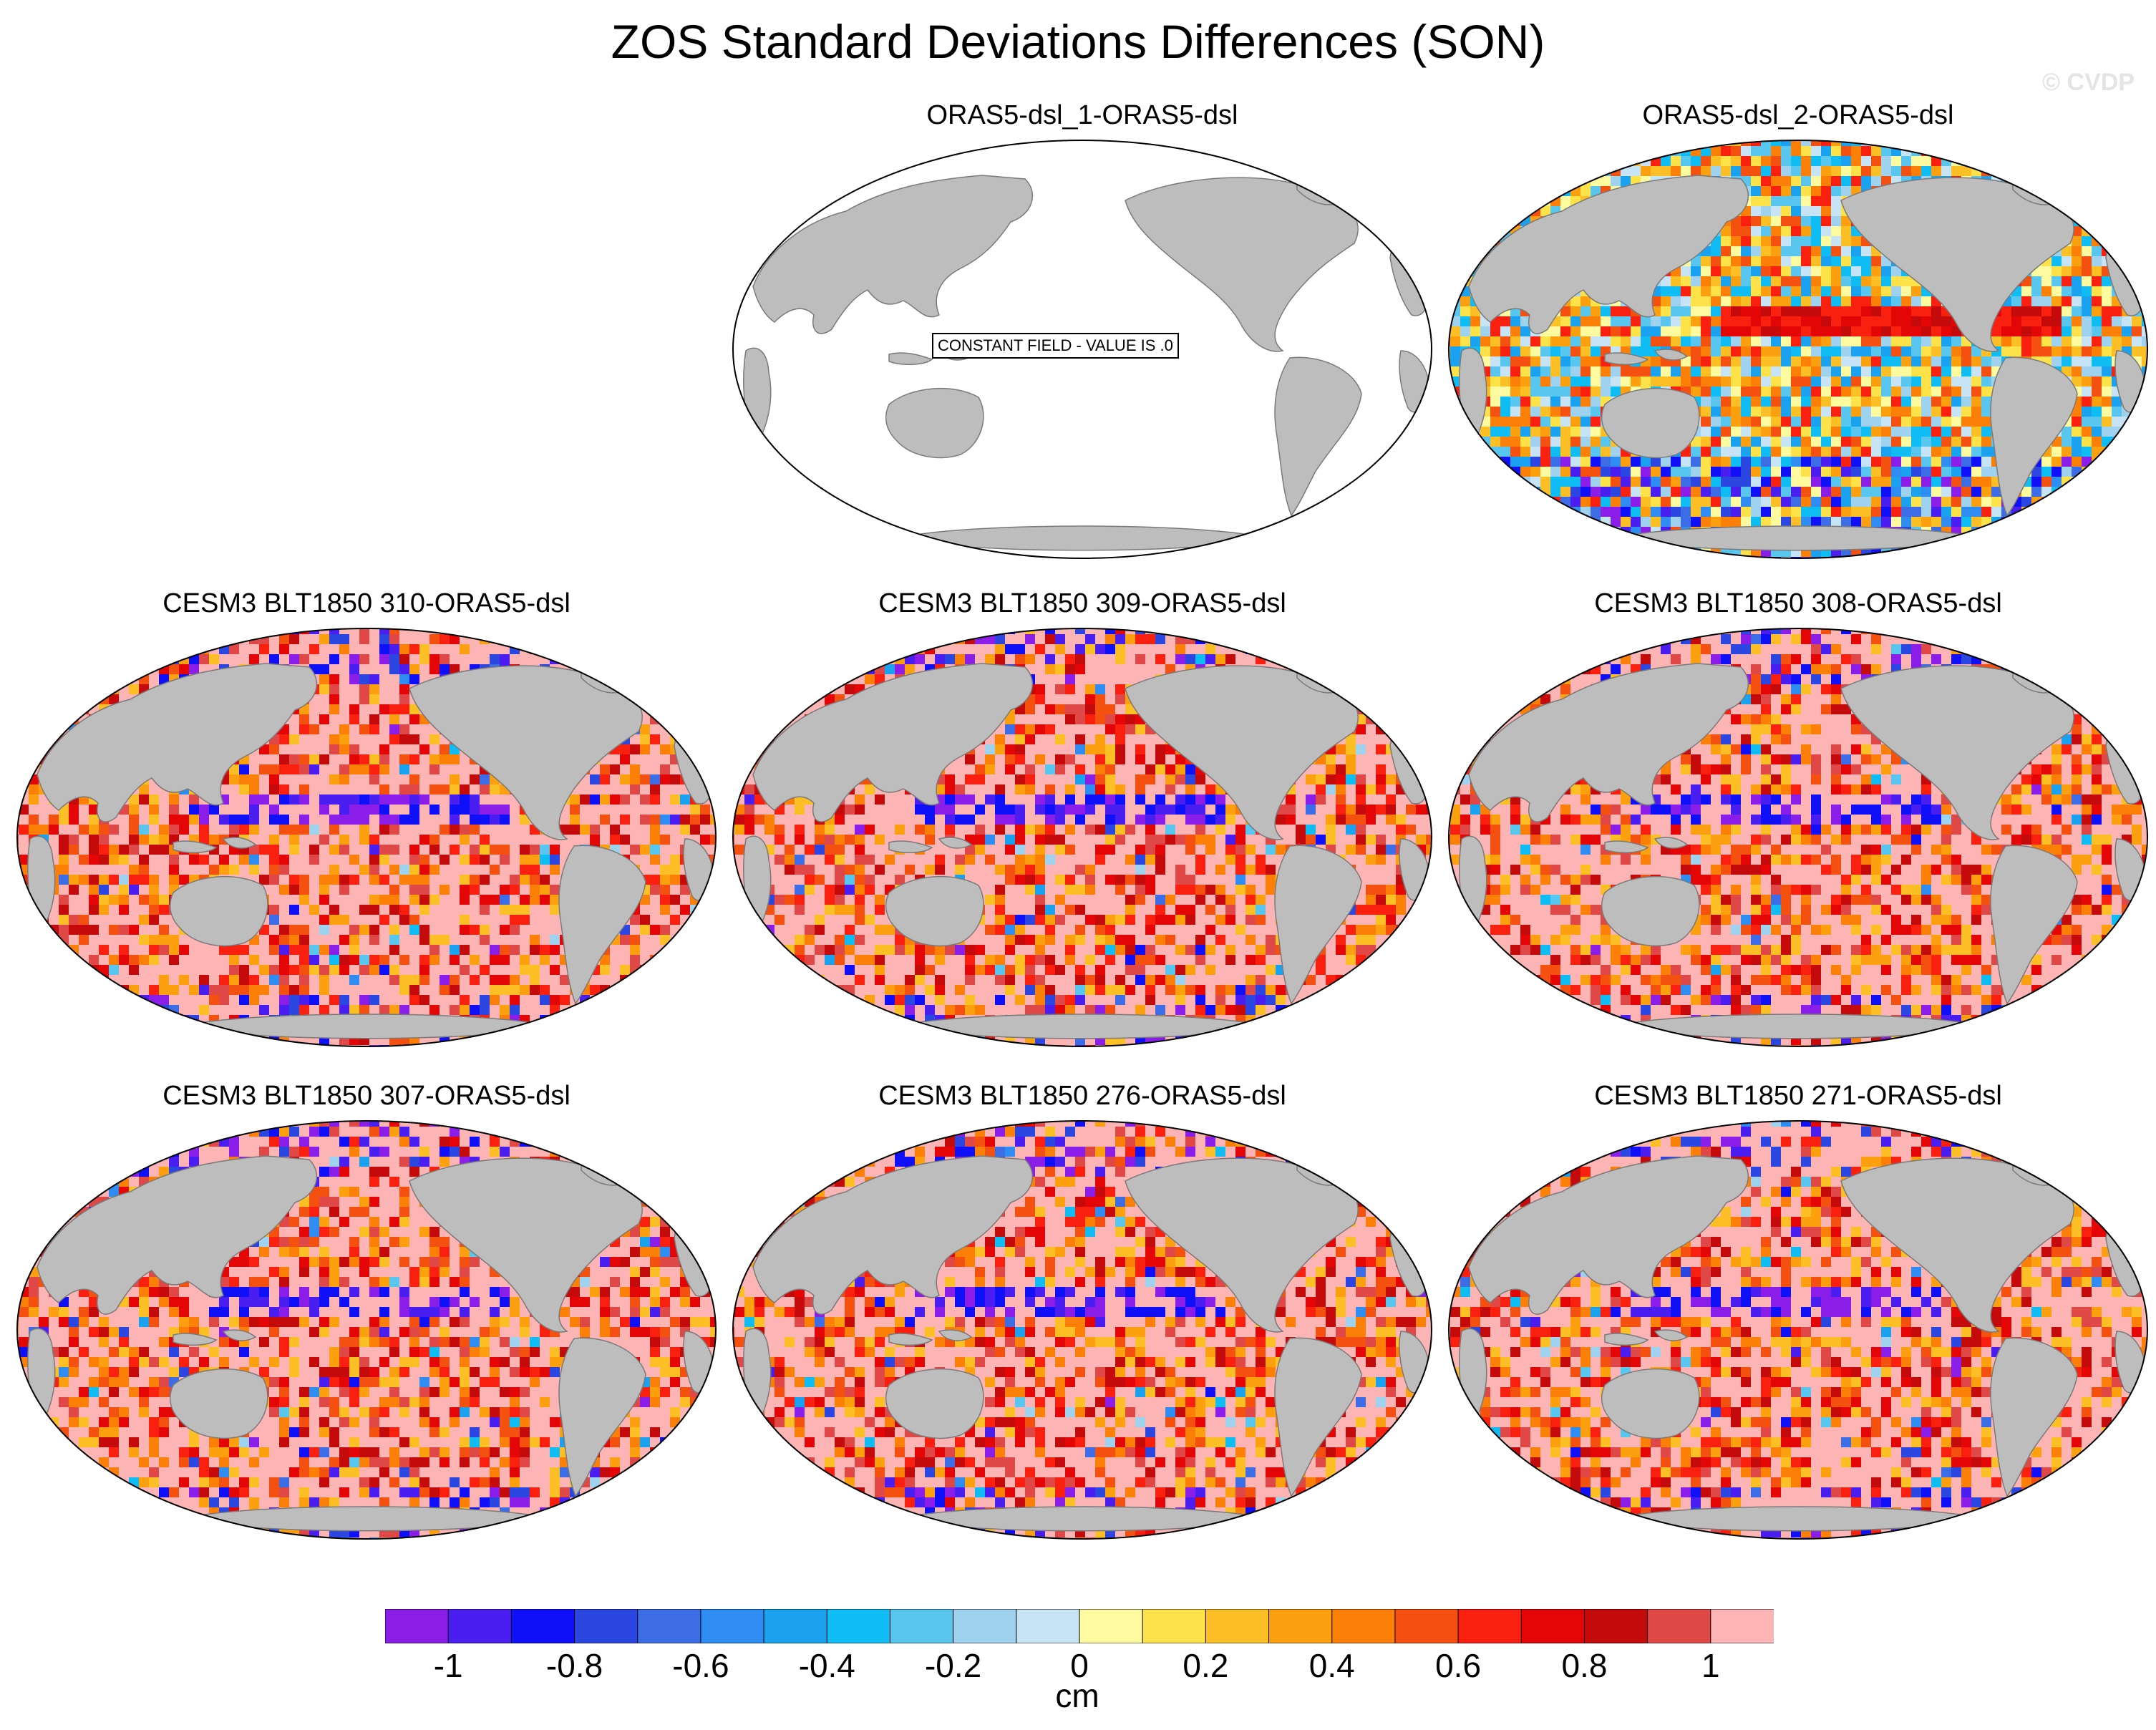 The image size is (2156, 1730). I want to click on panel-title: CESM3 BLT1850 271-ORAS5-dsl, so click(1798, 1096).